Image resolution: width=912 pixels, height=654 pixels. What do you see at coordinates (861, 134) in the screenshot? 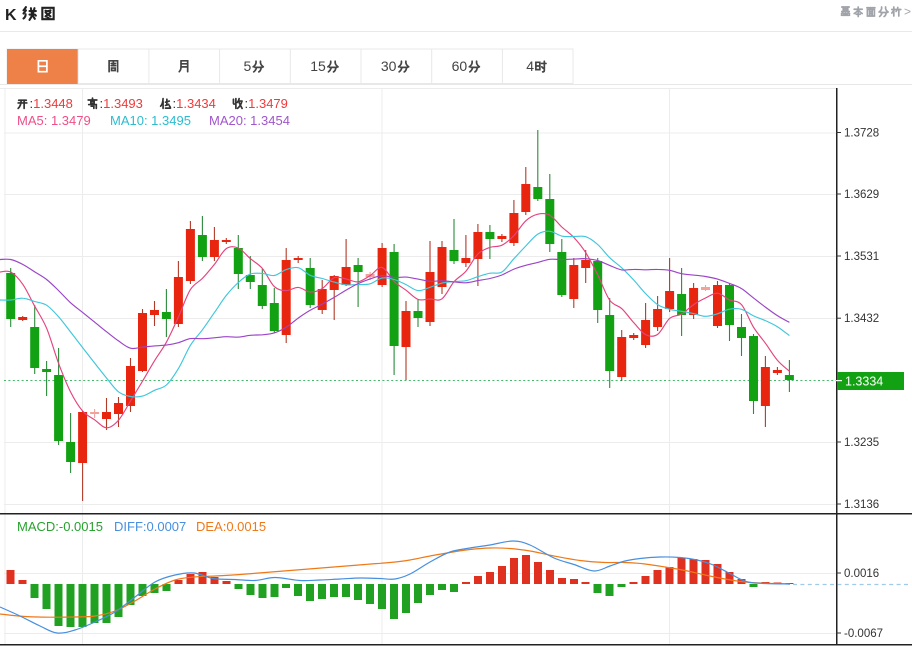
I see `svg-text: 1.3728` at bounding box center [861, 134].